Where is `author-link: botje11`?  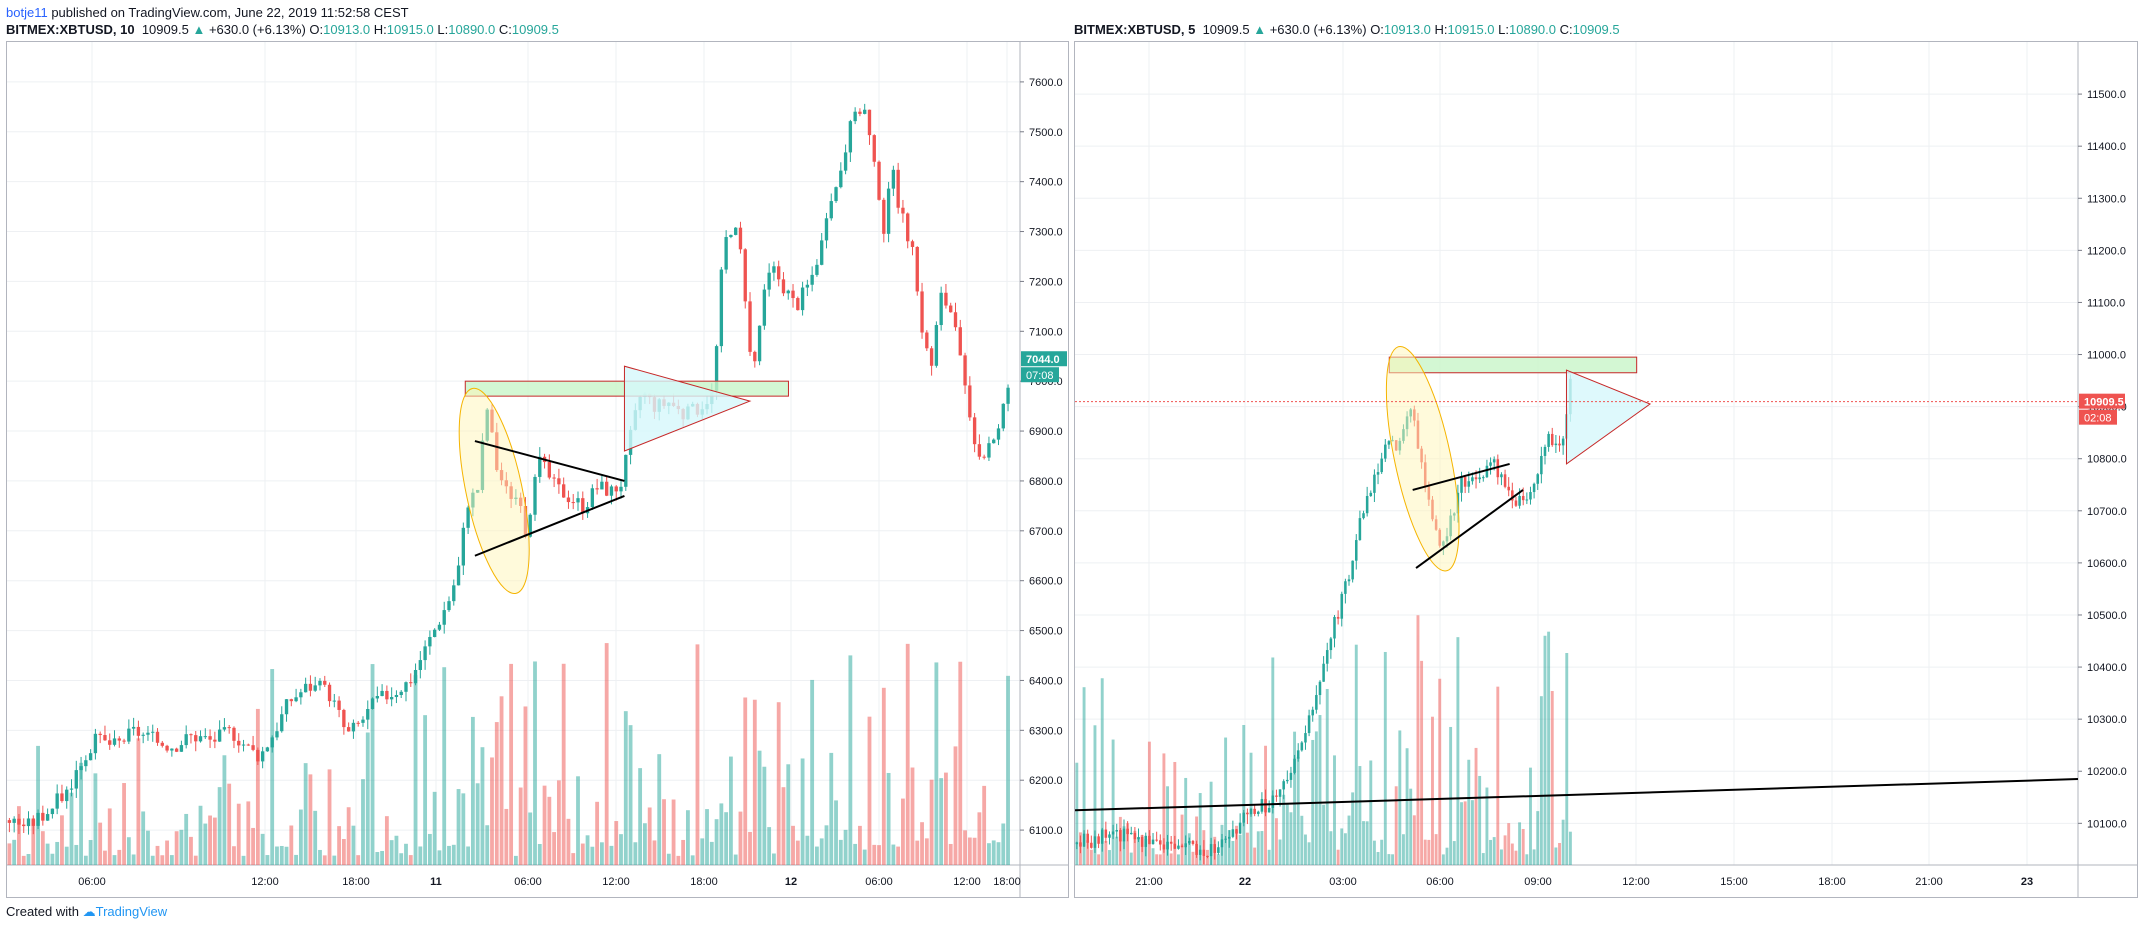 author-link: botje11 is located at coordinates (27, 12).